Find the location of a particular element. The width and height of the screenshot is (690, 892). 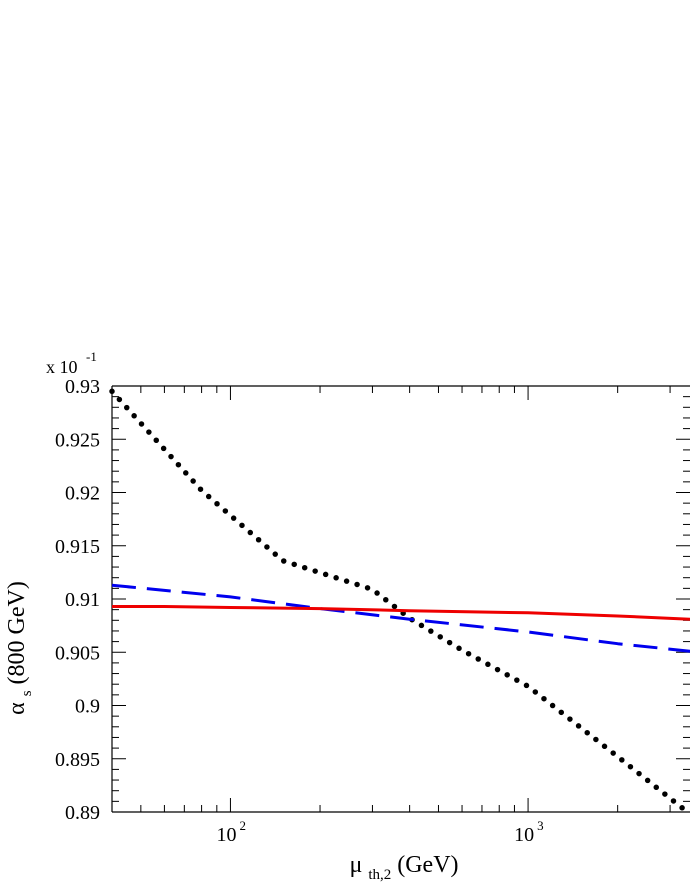

y-axis-title-unit: (800 GeV) is located at coordinates (17, 632).